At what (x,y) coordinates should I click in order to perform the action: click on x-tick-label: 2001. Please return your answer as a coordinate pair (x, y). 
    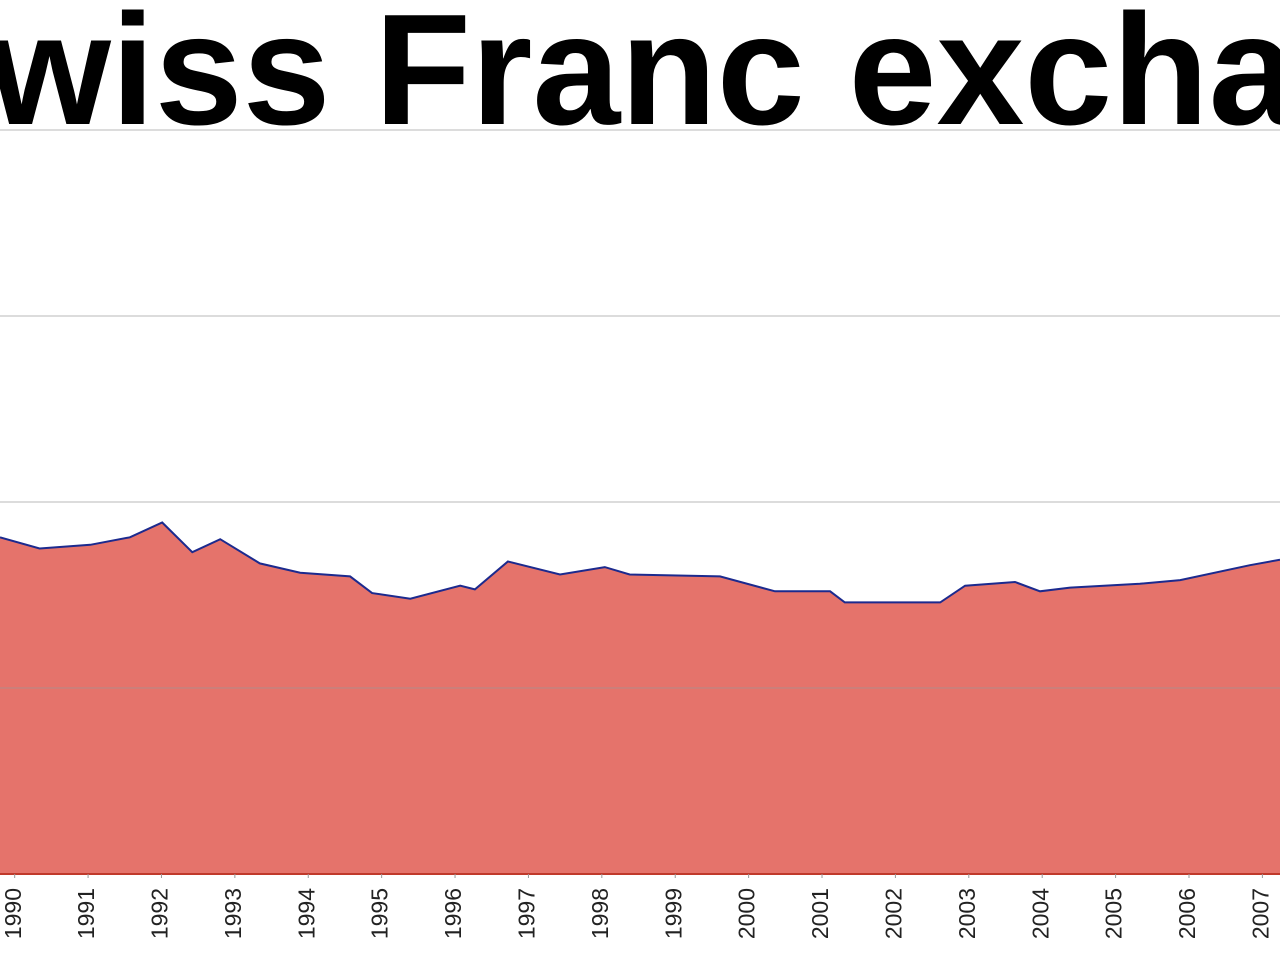
    Looking at the image, I should click on (820, 913).